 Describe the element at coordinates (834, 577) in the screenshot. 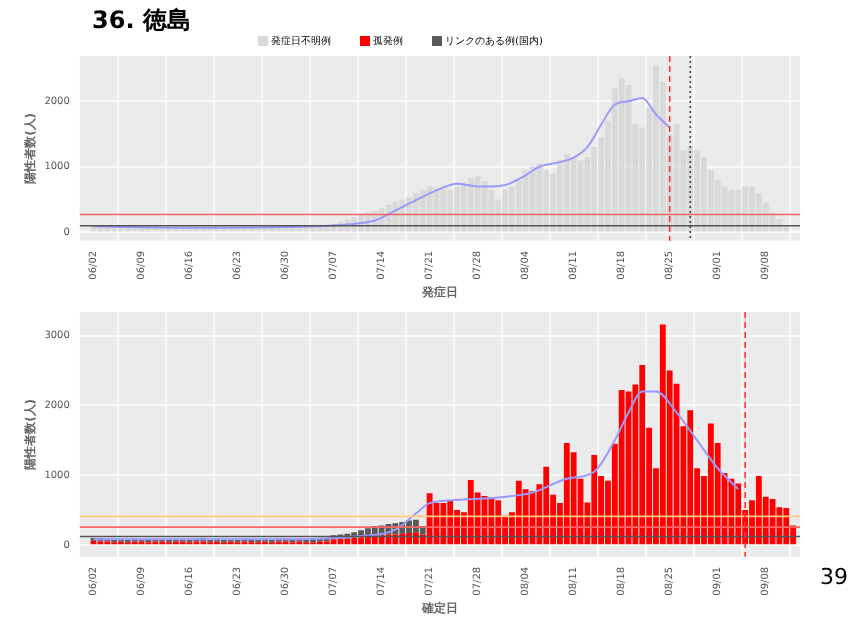

I see `text: 39` at that location.